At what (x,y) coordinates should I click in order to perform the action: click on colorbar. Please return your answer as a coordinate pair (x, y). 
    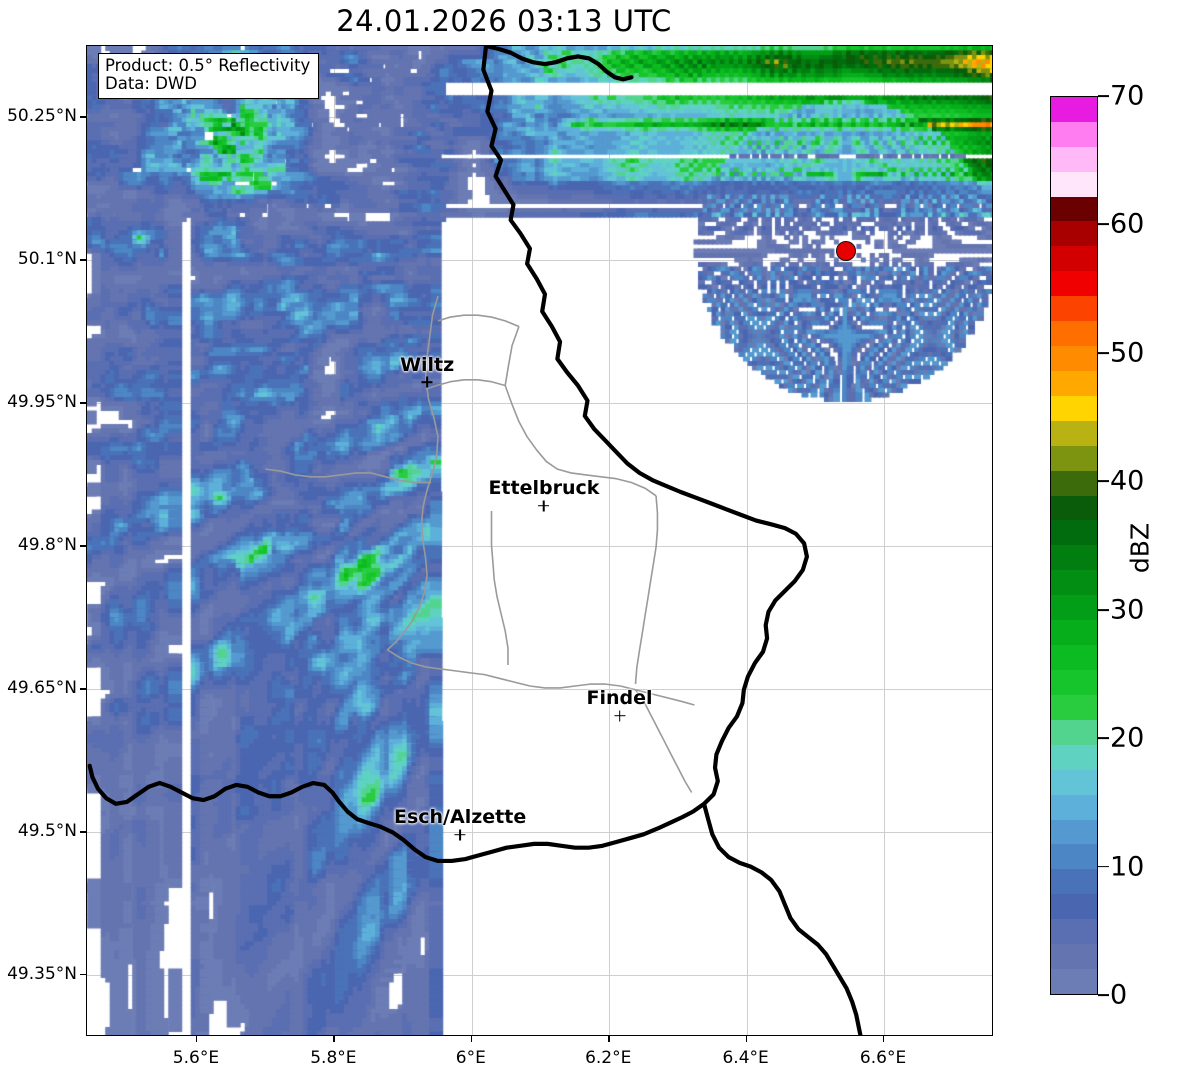
    Looking at the image, I should click on (1074, 545).